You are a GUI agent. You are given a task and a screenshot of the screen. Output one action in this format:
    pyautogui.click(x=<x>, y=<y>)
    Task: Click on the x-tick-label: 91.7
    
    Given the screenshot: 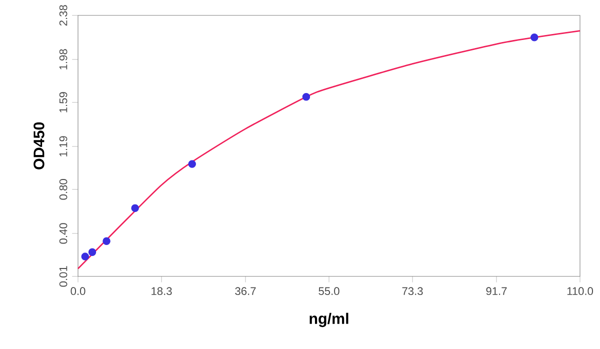 What is the action you would take?
    pyautogui.click(x=496, y=290)
    